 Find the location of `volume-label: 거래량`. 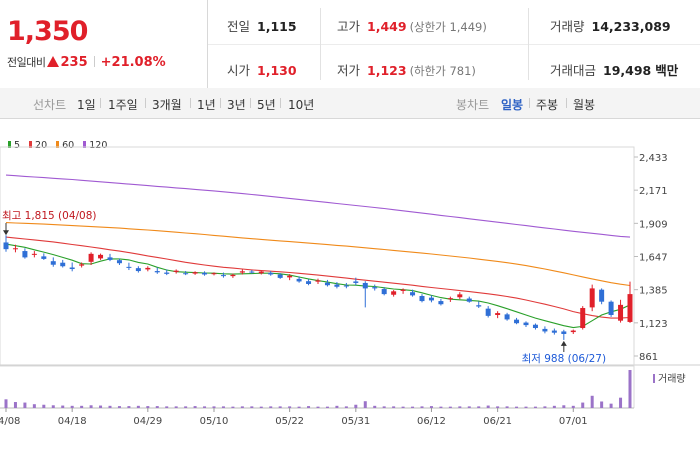

volume-label: 거래량 is located at coordinates (672, 379).